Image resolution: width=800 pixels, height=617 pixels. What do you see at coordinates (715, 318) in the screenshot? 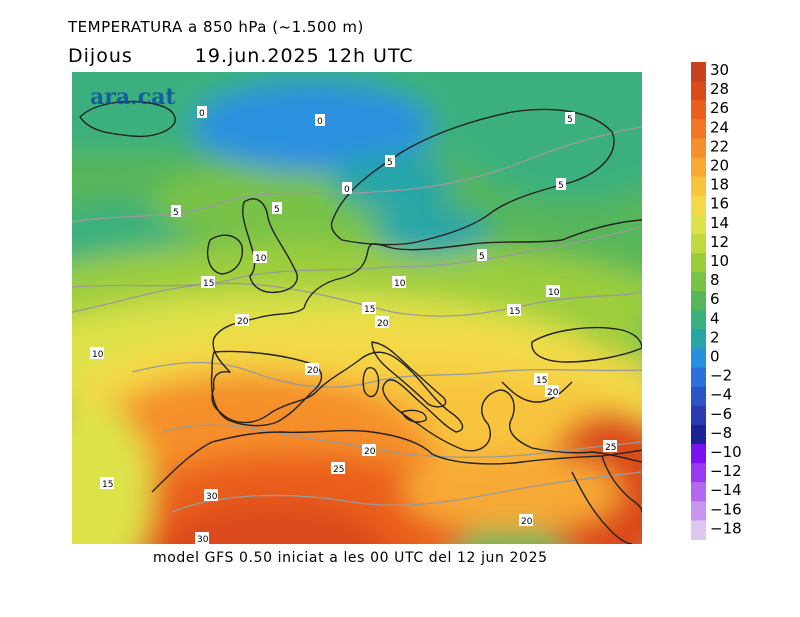
I see `legend-label: 4` at bounding box center [715, 318].